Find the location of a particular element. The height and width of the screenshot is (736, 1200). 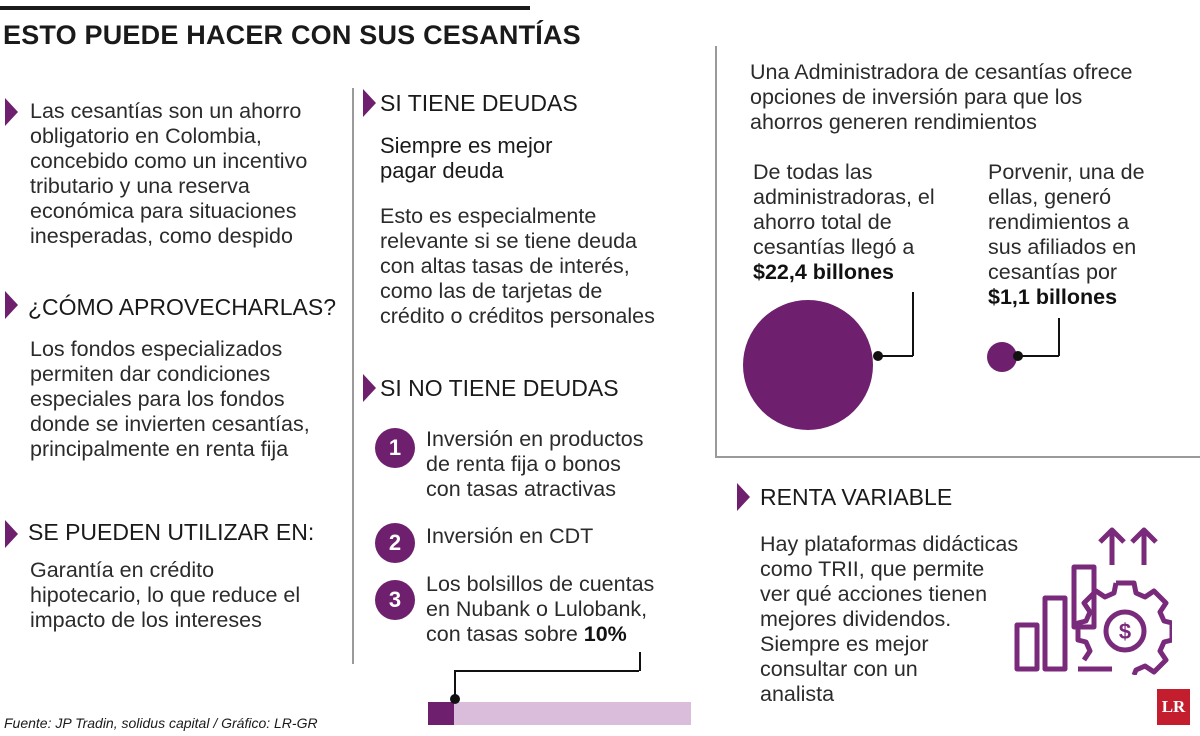

nodebt-heading: SI NO TIENE DEUDAS is located at coordinates (499, 388).